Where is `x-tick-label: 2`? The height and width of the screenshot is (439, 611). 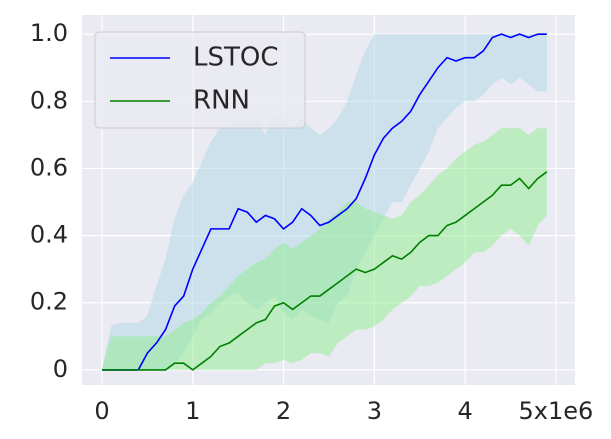 x-tick-label: 2 is located at coordinates (283, 411).